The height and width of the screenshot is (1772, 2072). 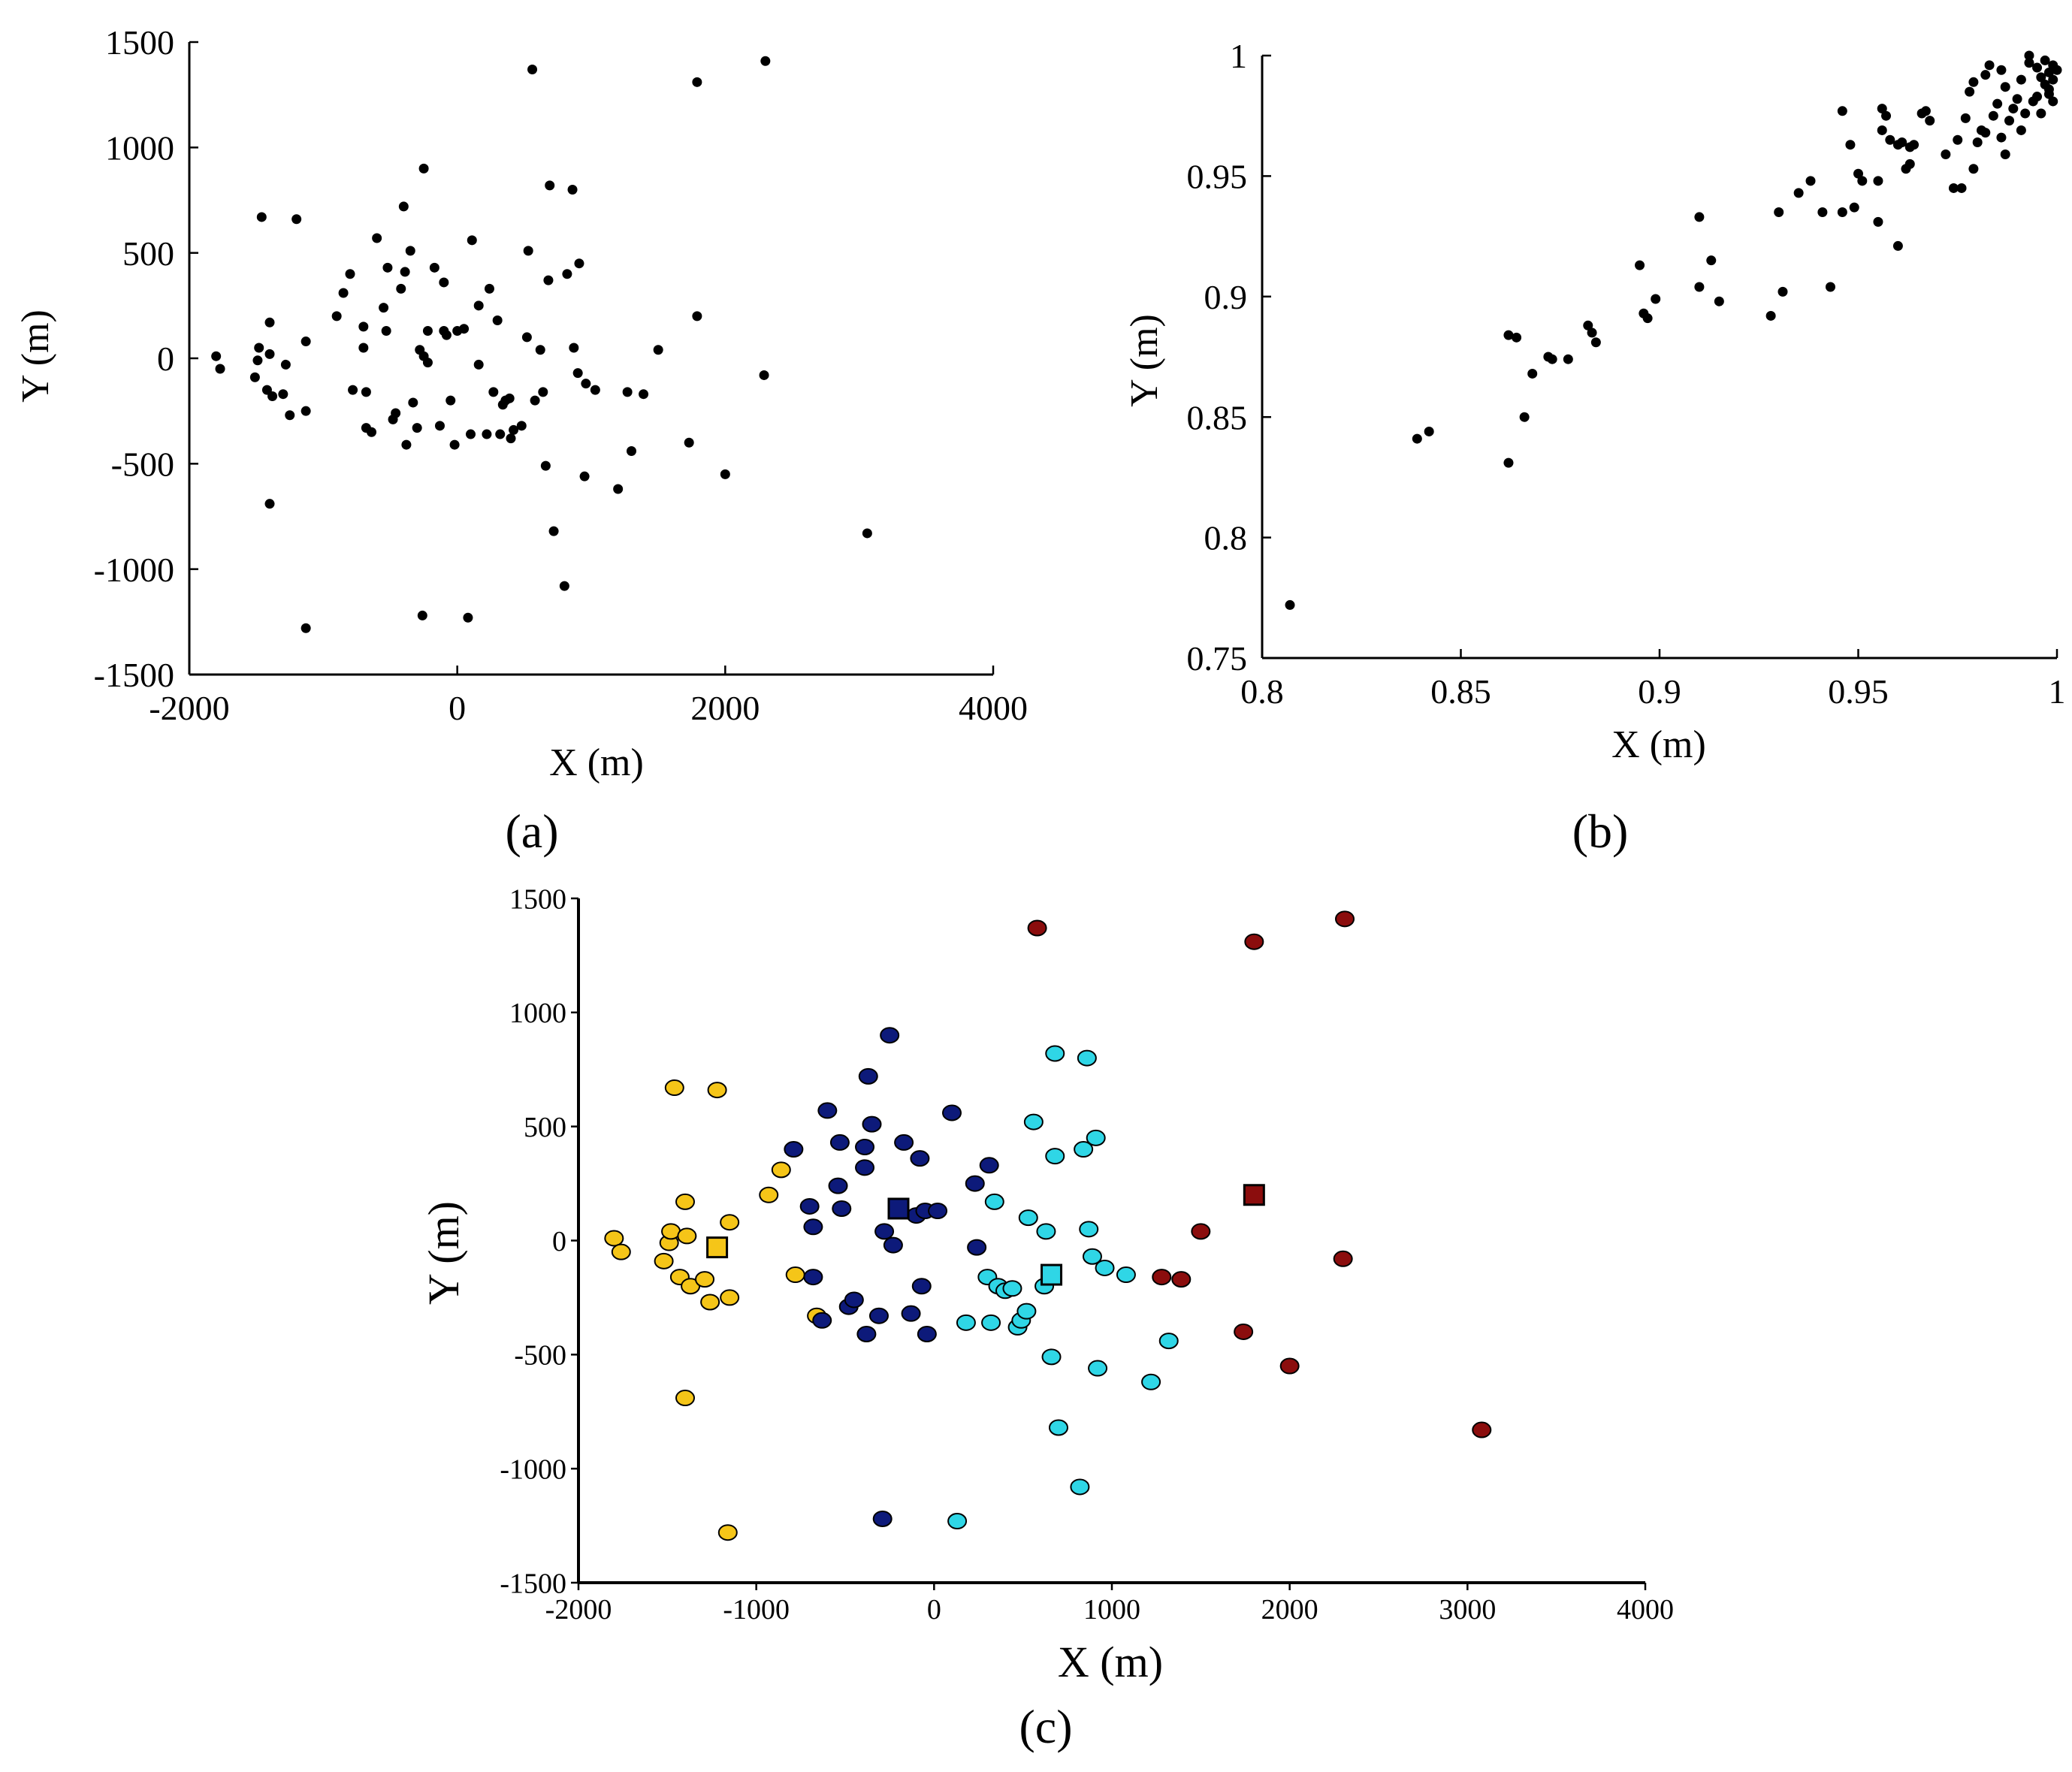 I want to click on y-tick-label-b: 1, so click(x=1238, y=56).